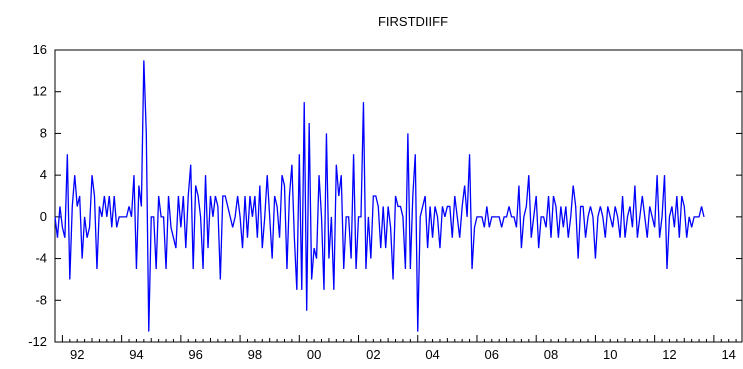 The width and height of the screenshot is (743, 369). I want to click on x-tick-label: 96, so click(195, 354).